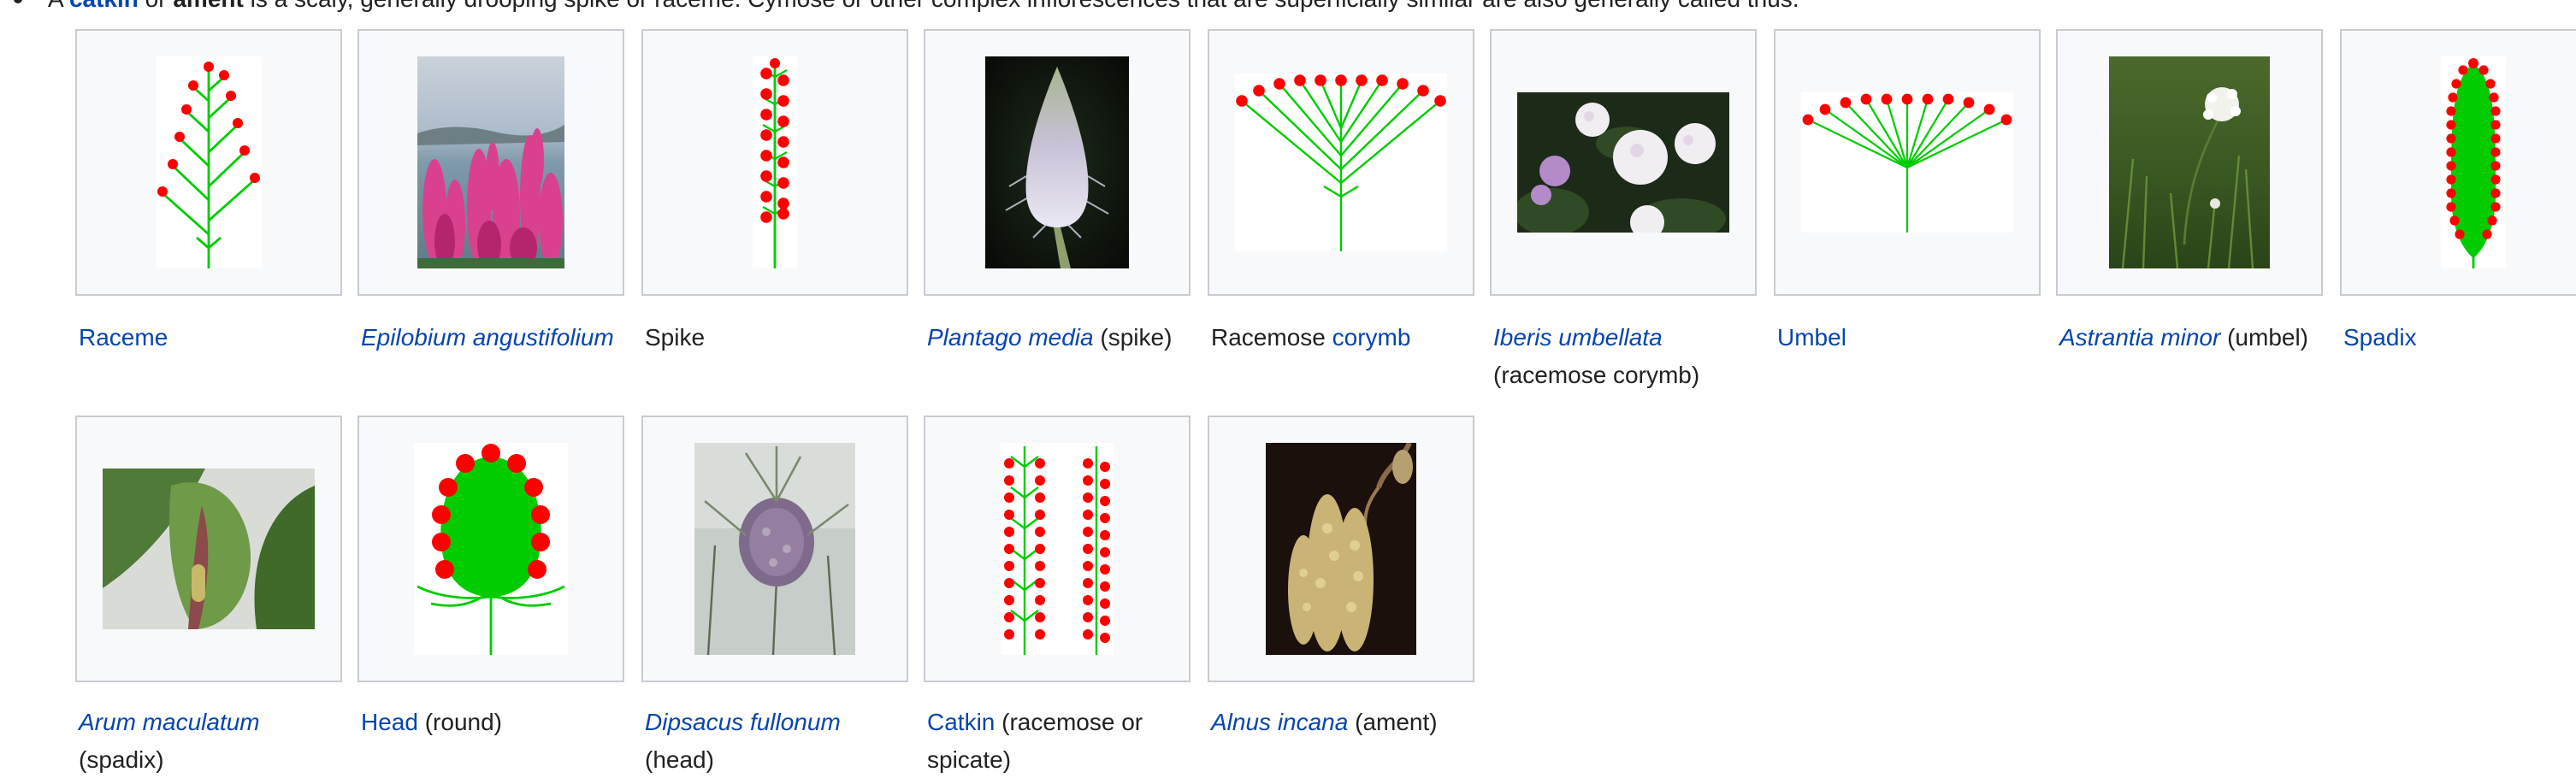  I want to click on gallery-item-arum, so click(208, 549).